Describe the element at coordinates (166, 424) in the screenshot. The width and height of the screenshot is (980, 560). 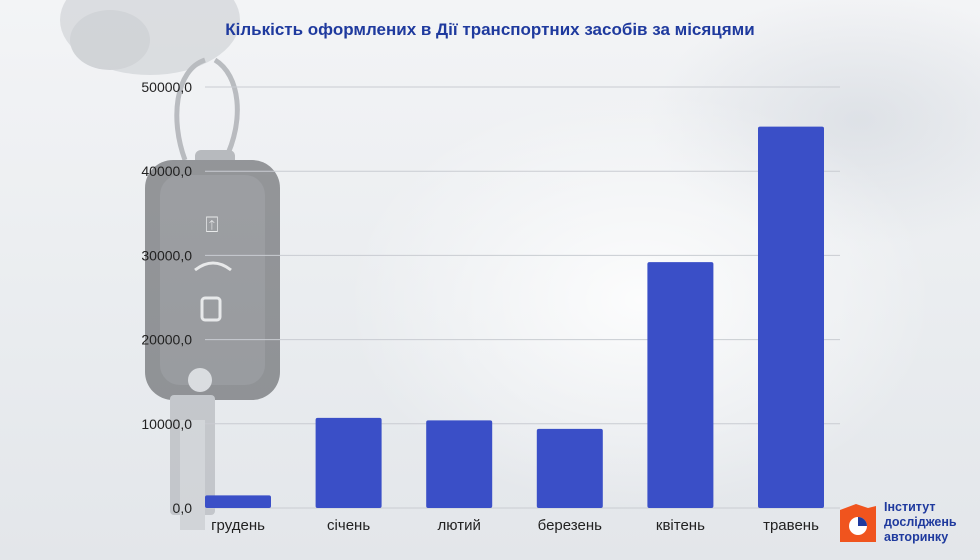
I see `y-tick-label: 10000,0` at that location.